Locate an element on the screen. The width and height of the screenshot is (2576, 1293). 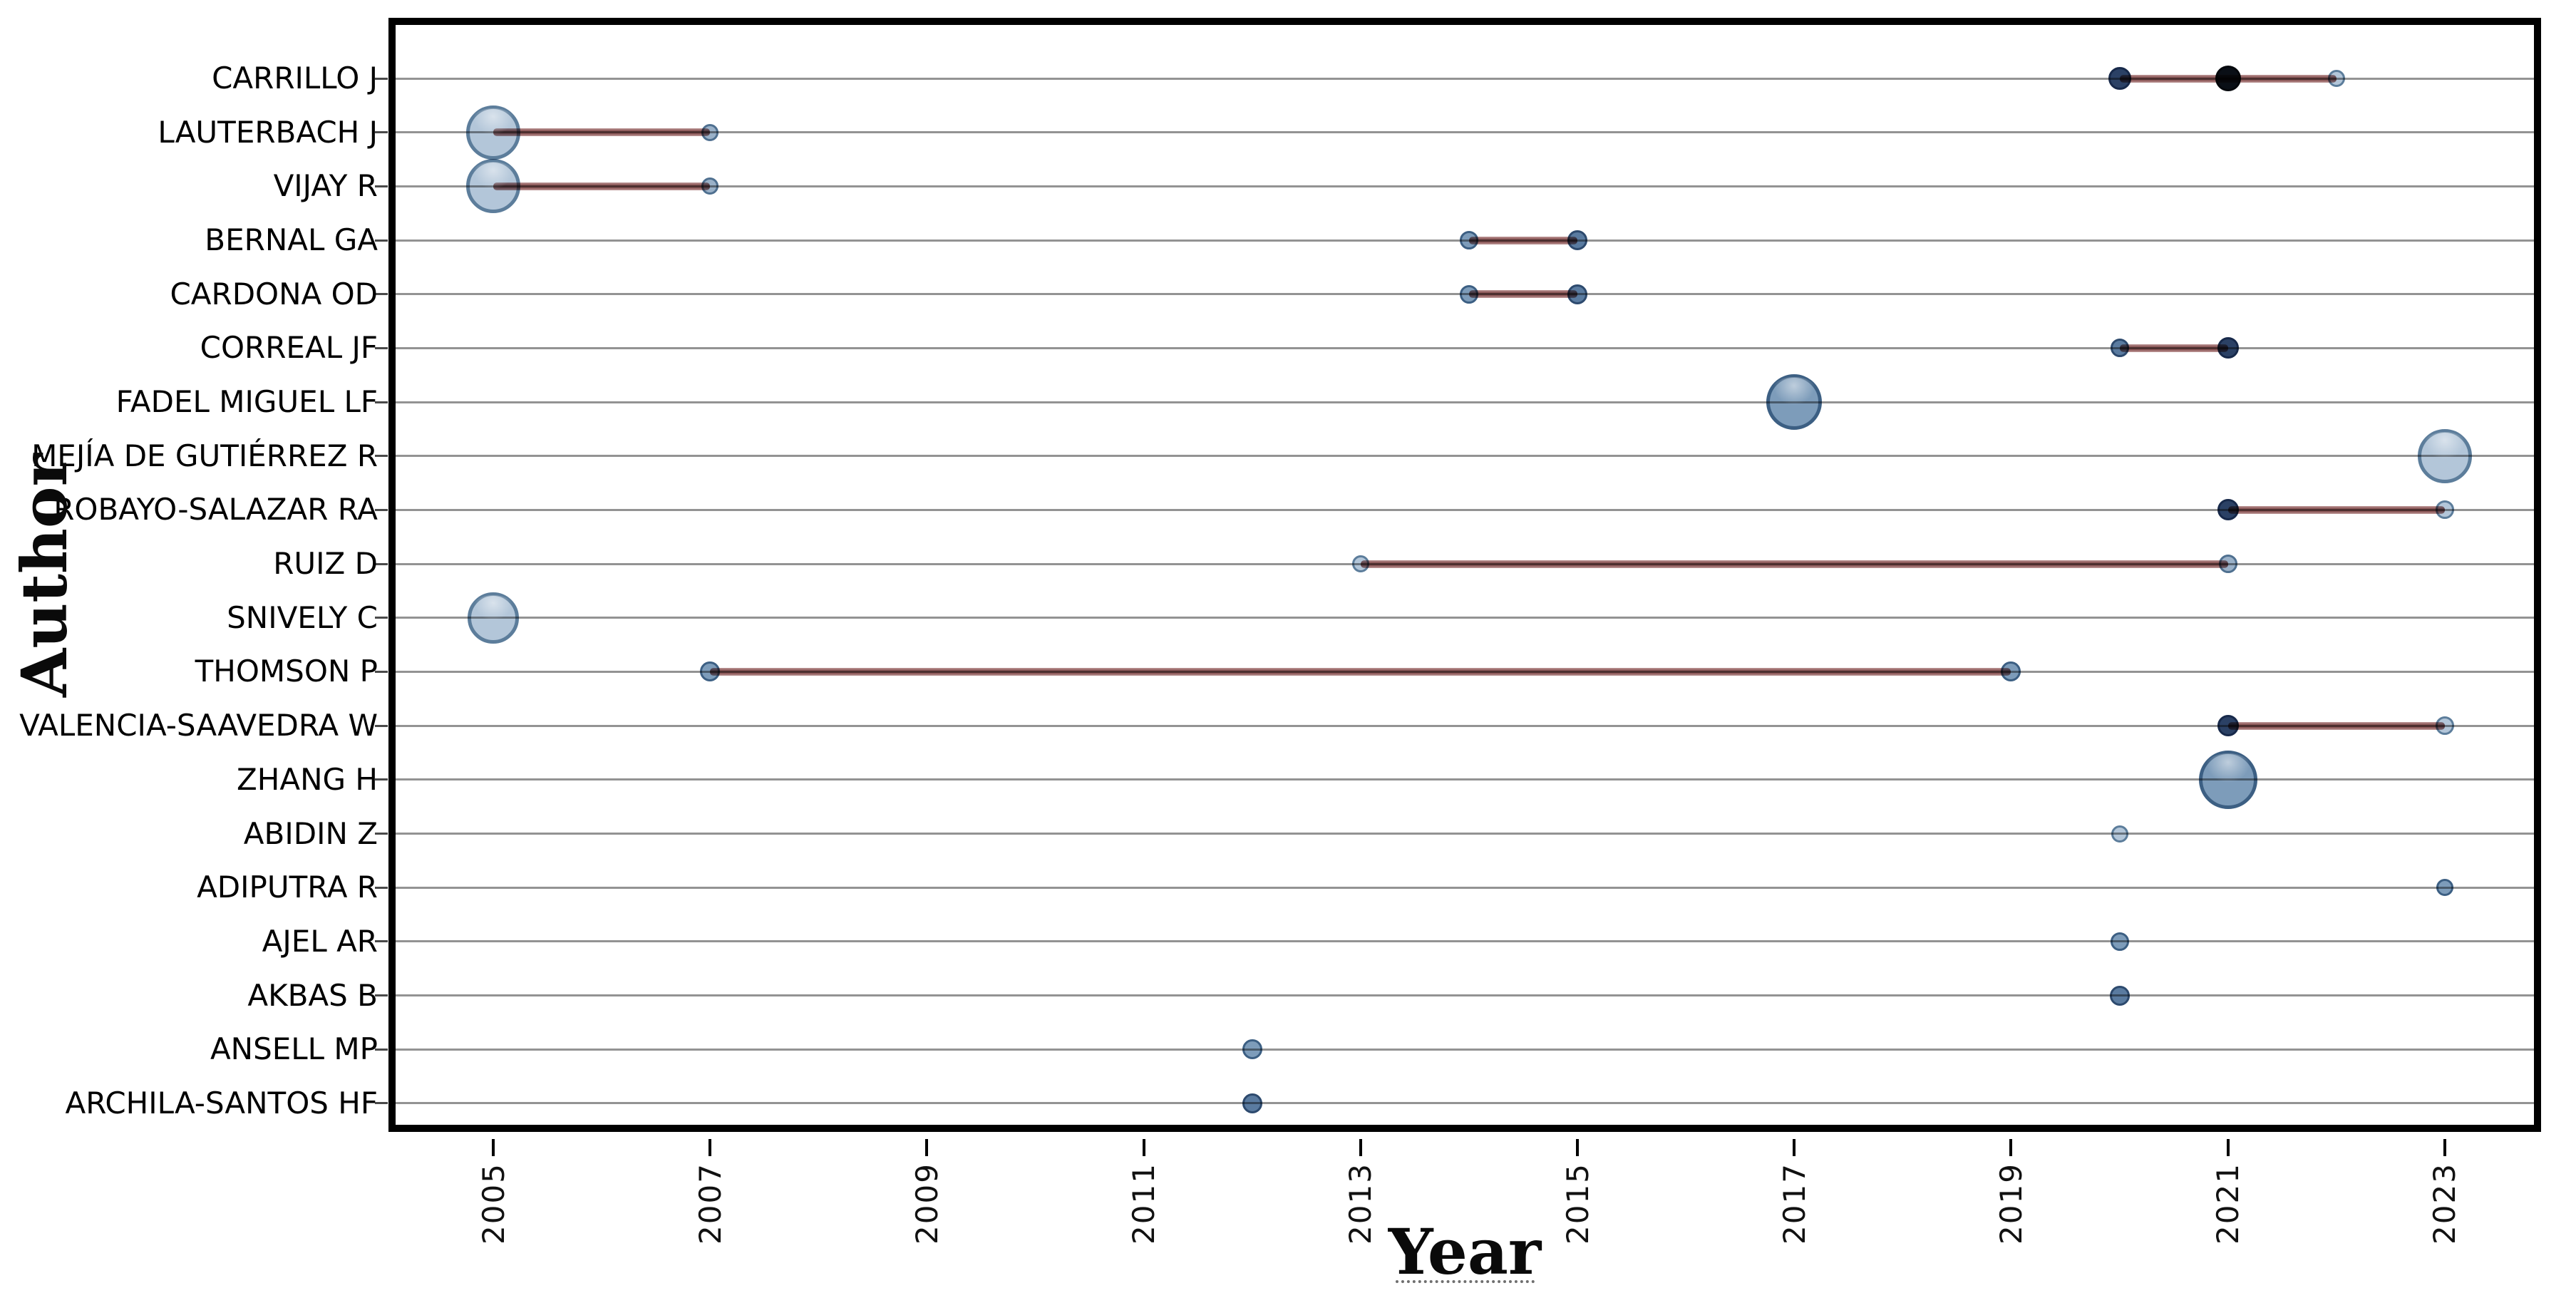
author-label: THOMSON P is located at coordinates (286, 671).